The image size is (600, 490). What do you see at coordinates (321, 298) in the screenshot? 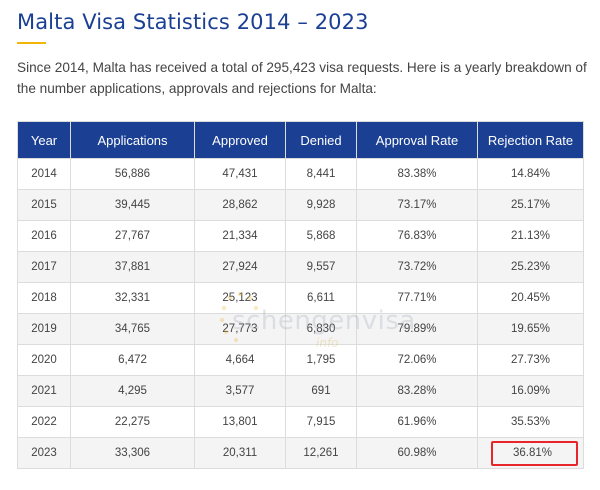
I see `cell-denied: 6,611` at bounding box center [321, 298].